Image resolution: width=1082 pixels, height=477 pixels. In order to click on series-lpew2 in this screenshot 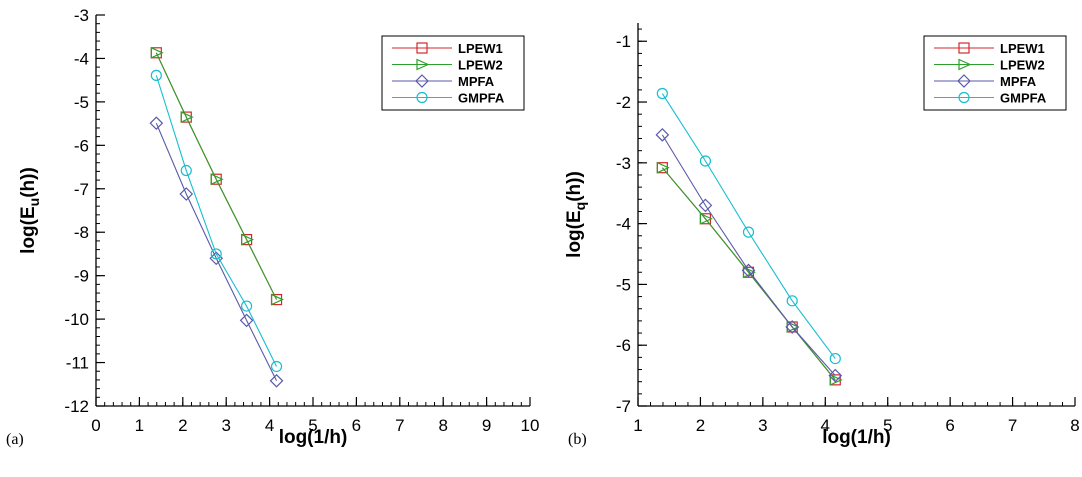, I will do `click(217, 176)`.